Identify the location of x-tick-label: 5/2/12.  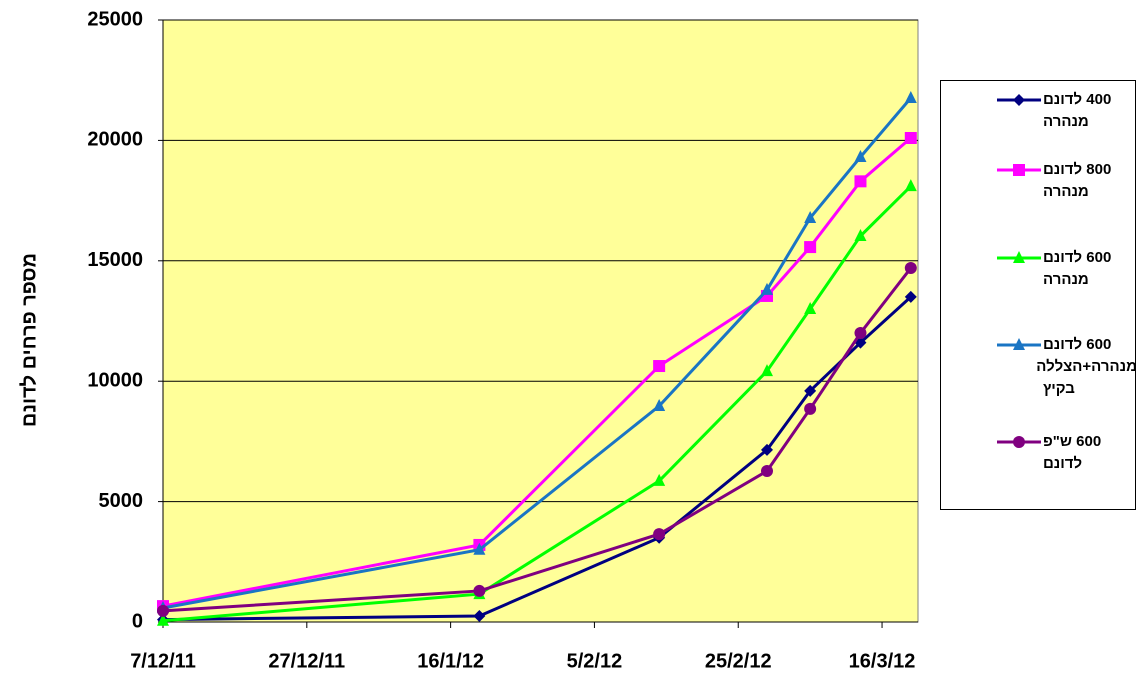
(595, 661).